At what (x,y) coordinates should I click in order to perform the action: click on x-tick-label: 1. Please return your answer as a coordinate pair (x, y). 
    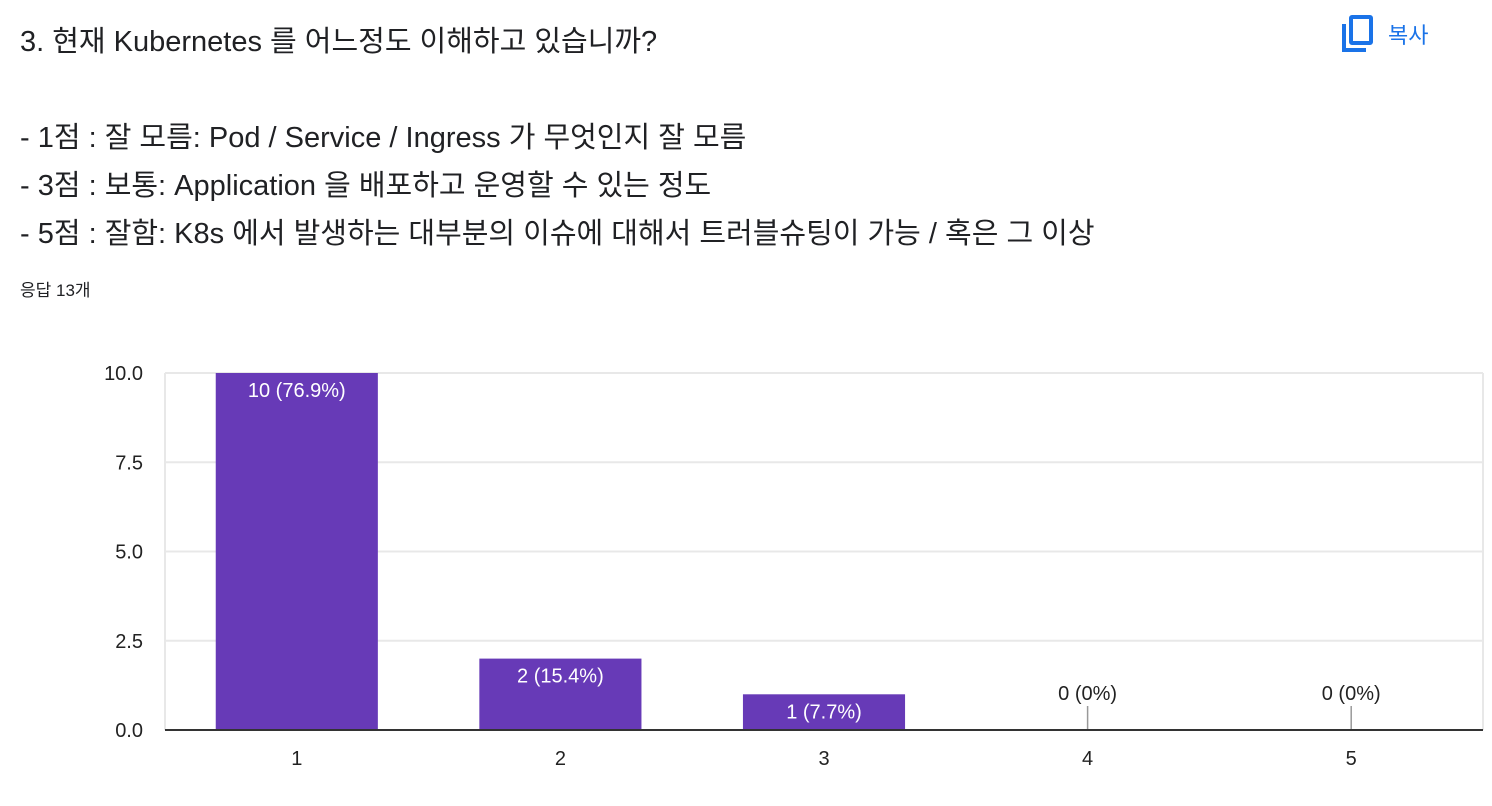
    Looking at the image, I should click on (296, 759).